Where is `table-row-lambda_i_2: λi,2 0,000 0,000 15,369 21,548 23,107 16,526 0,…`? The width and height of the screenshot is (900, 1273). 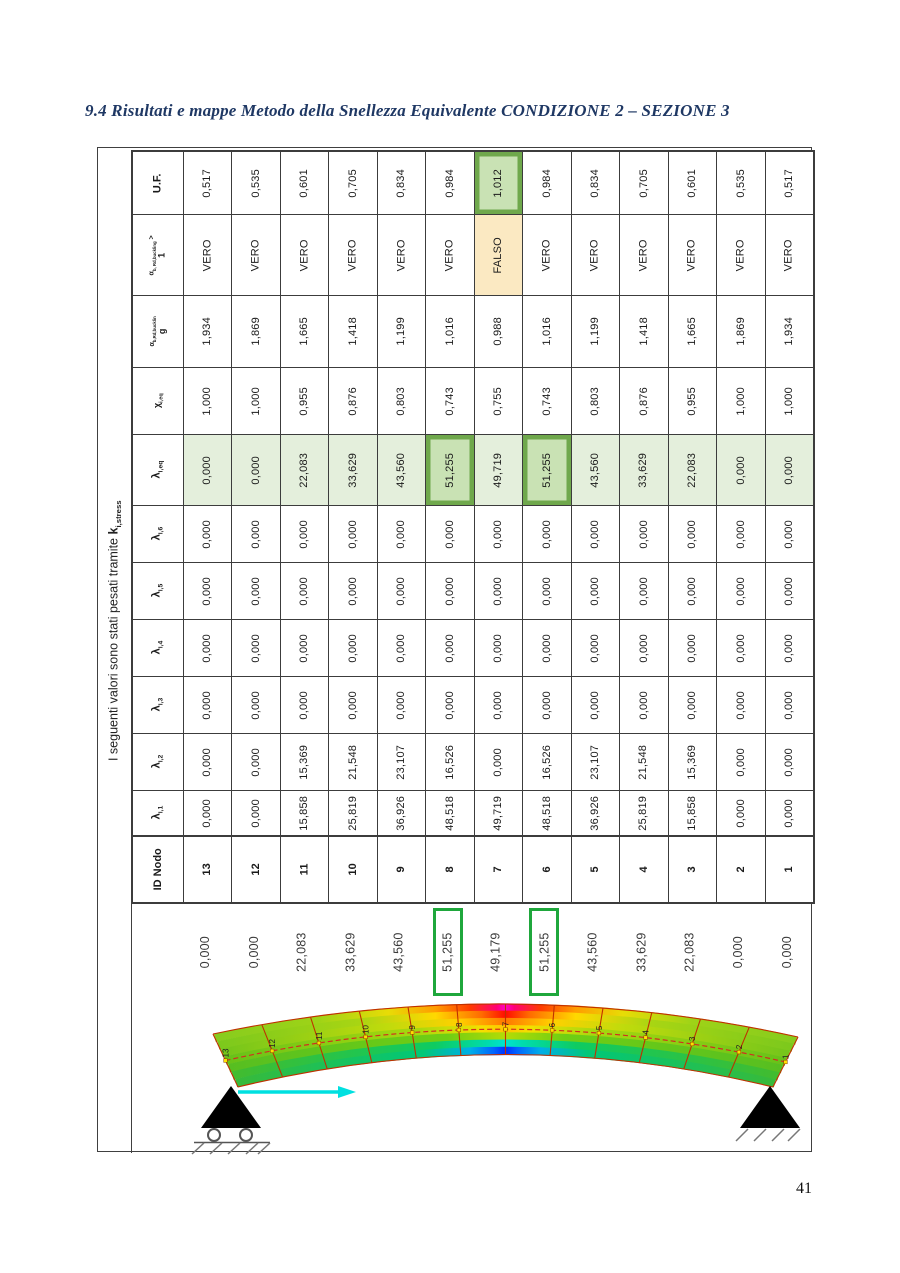
table-row-lambda_i_2: λi,2 0,000 0,000 15,369 21,548 23,107 16,526 0,… is located at coordinates (473, 761).